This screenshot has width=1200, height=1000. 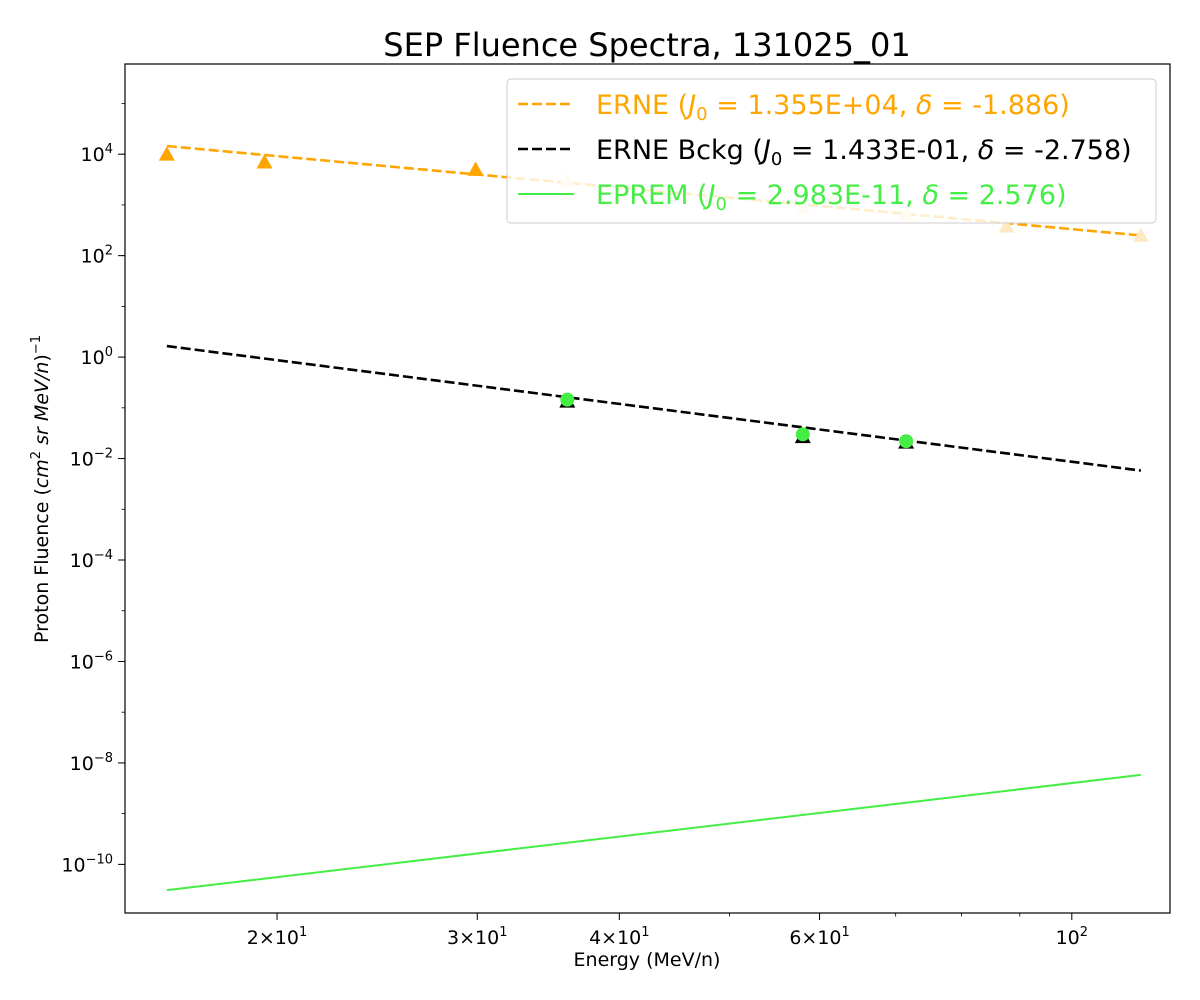 I want to click on y-tick-label-exponent: −6, so click(x=103, y=656).